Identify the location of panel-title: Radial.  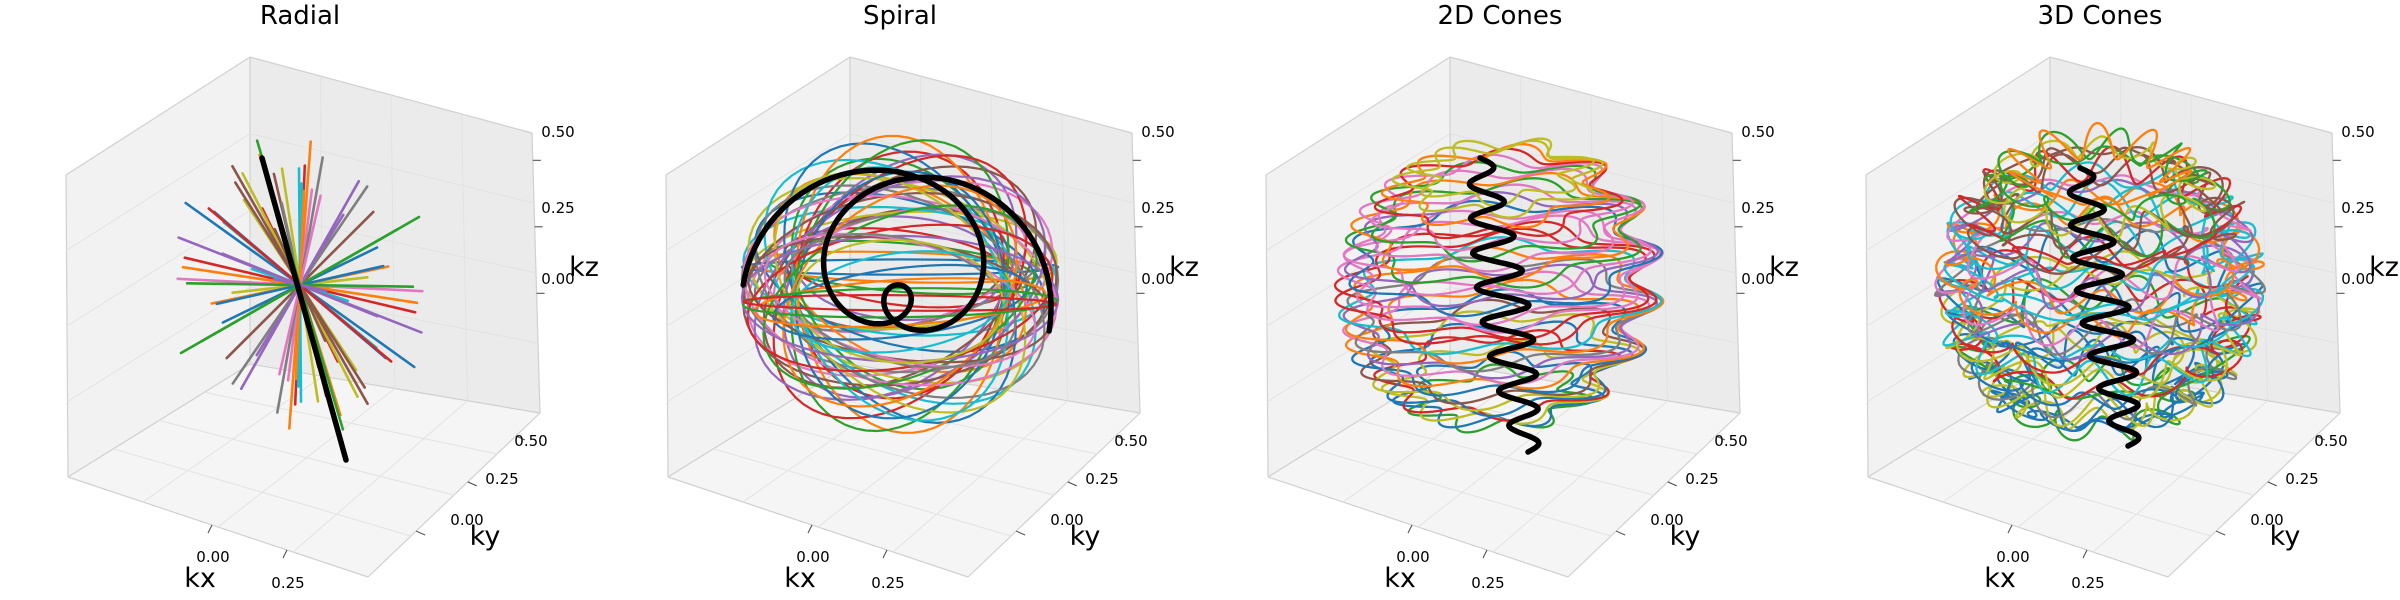
(300, 16).